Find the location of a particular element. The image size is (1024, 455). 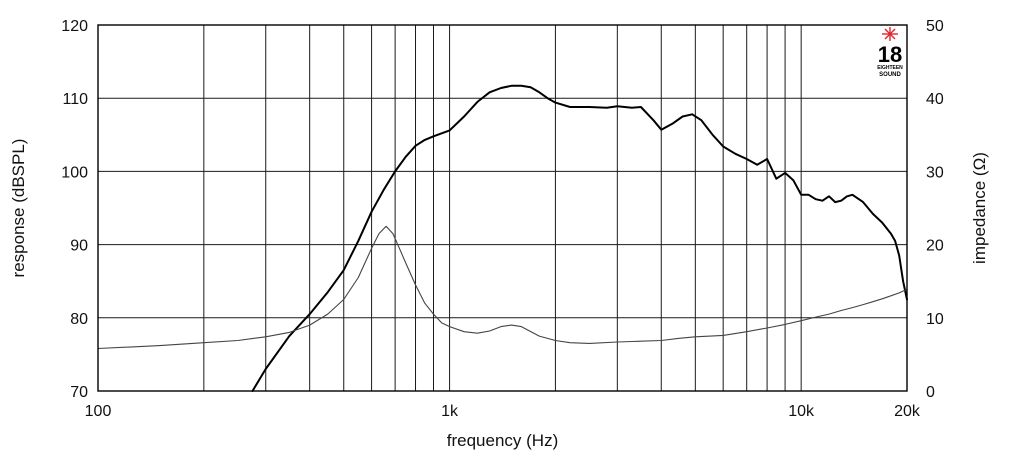

logo-number: 18 is located at coordinates (890, 54).